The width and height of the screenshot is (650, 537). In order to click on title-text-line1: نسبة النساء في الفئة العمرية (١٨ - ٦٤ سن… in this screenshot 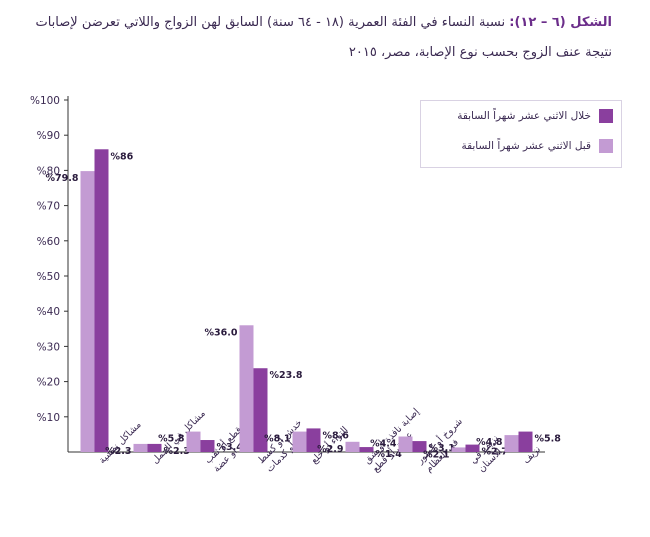, I will do `click(270, 22)`.